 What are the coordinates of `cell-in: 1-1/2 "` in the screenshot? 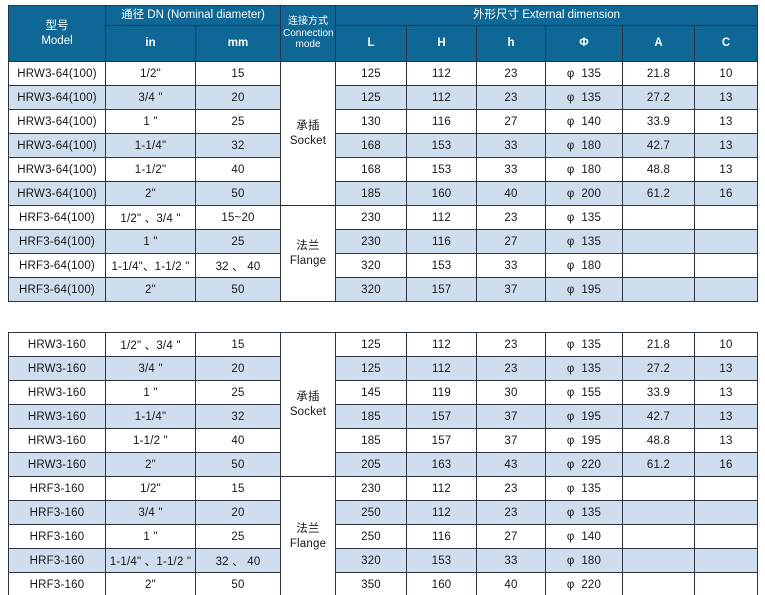 It's located at (150, 440).